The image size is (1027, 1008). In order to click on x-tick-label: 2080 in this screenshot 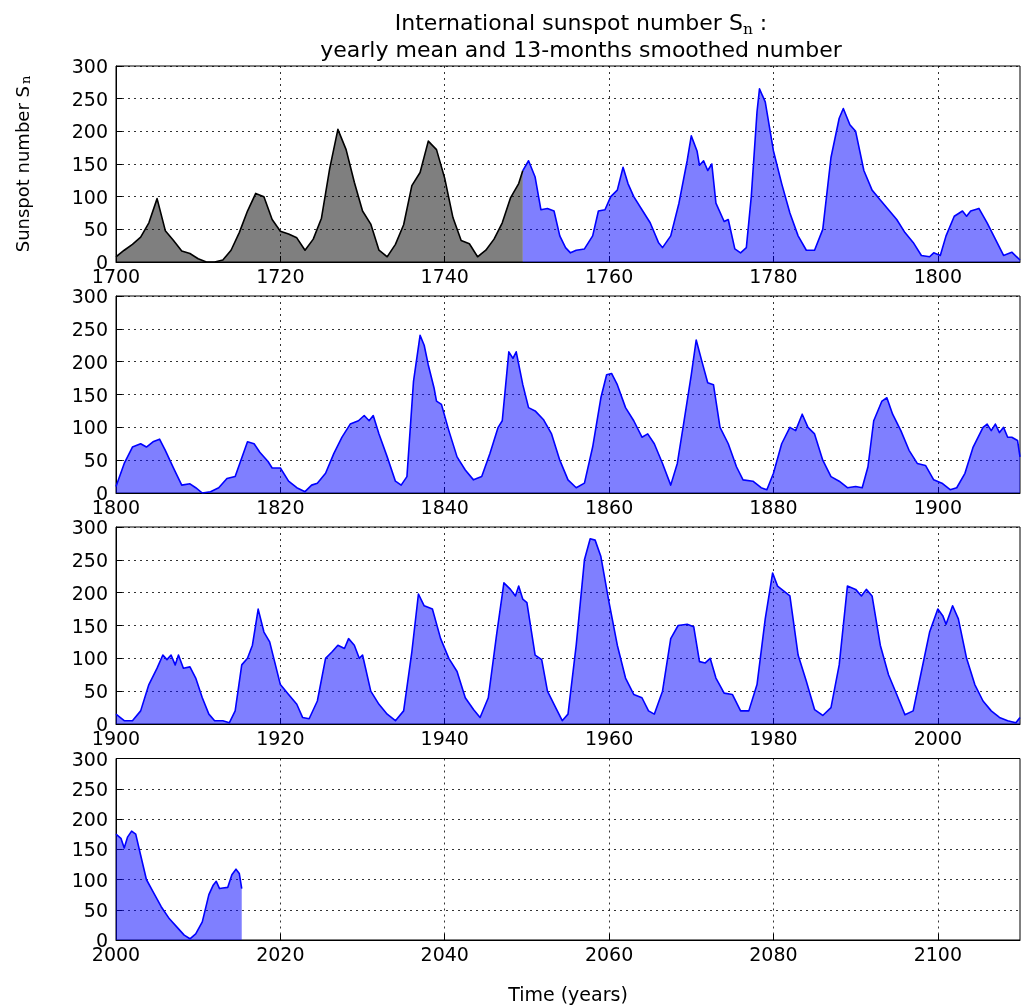, I will do `click(773, 953)`.